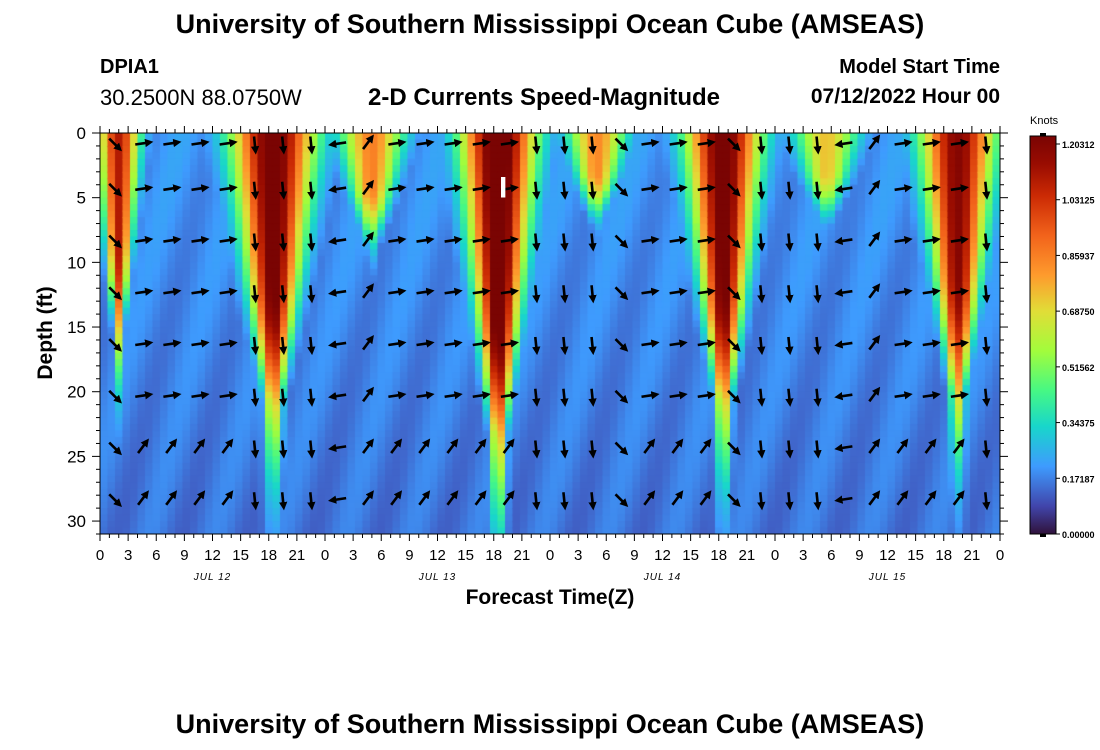  What do you see at coordinates (129, 67) in the screenshot?
I see `station-id: DPIA1` at bounding box center [129, 67].